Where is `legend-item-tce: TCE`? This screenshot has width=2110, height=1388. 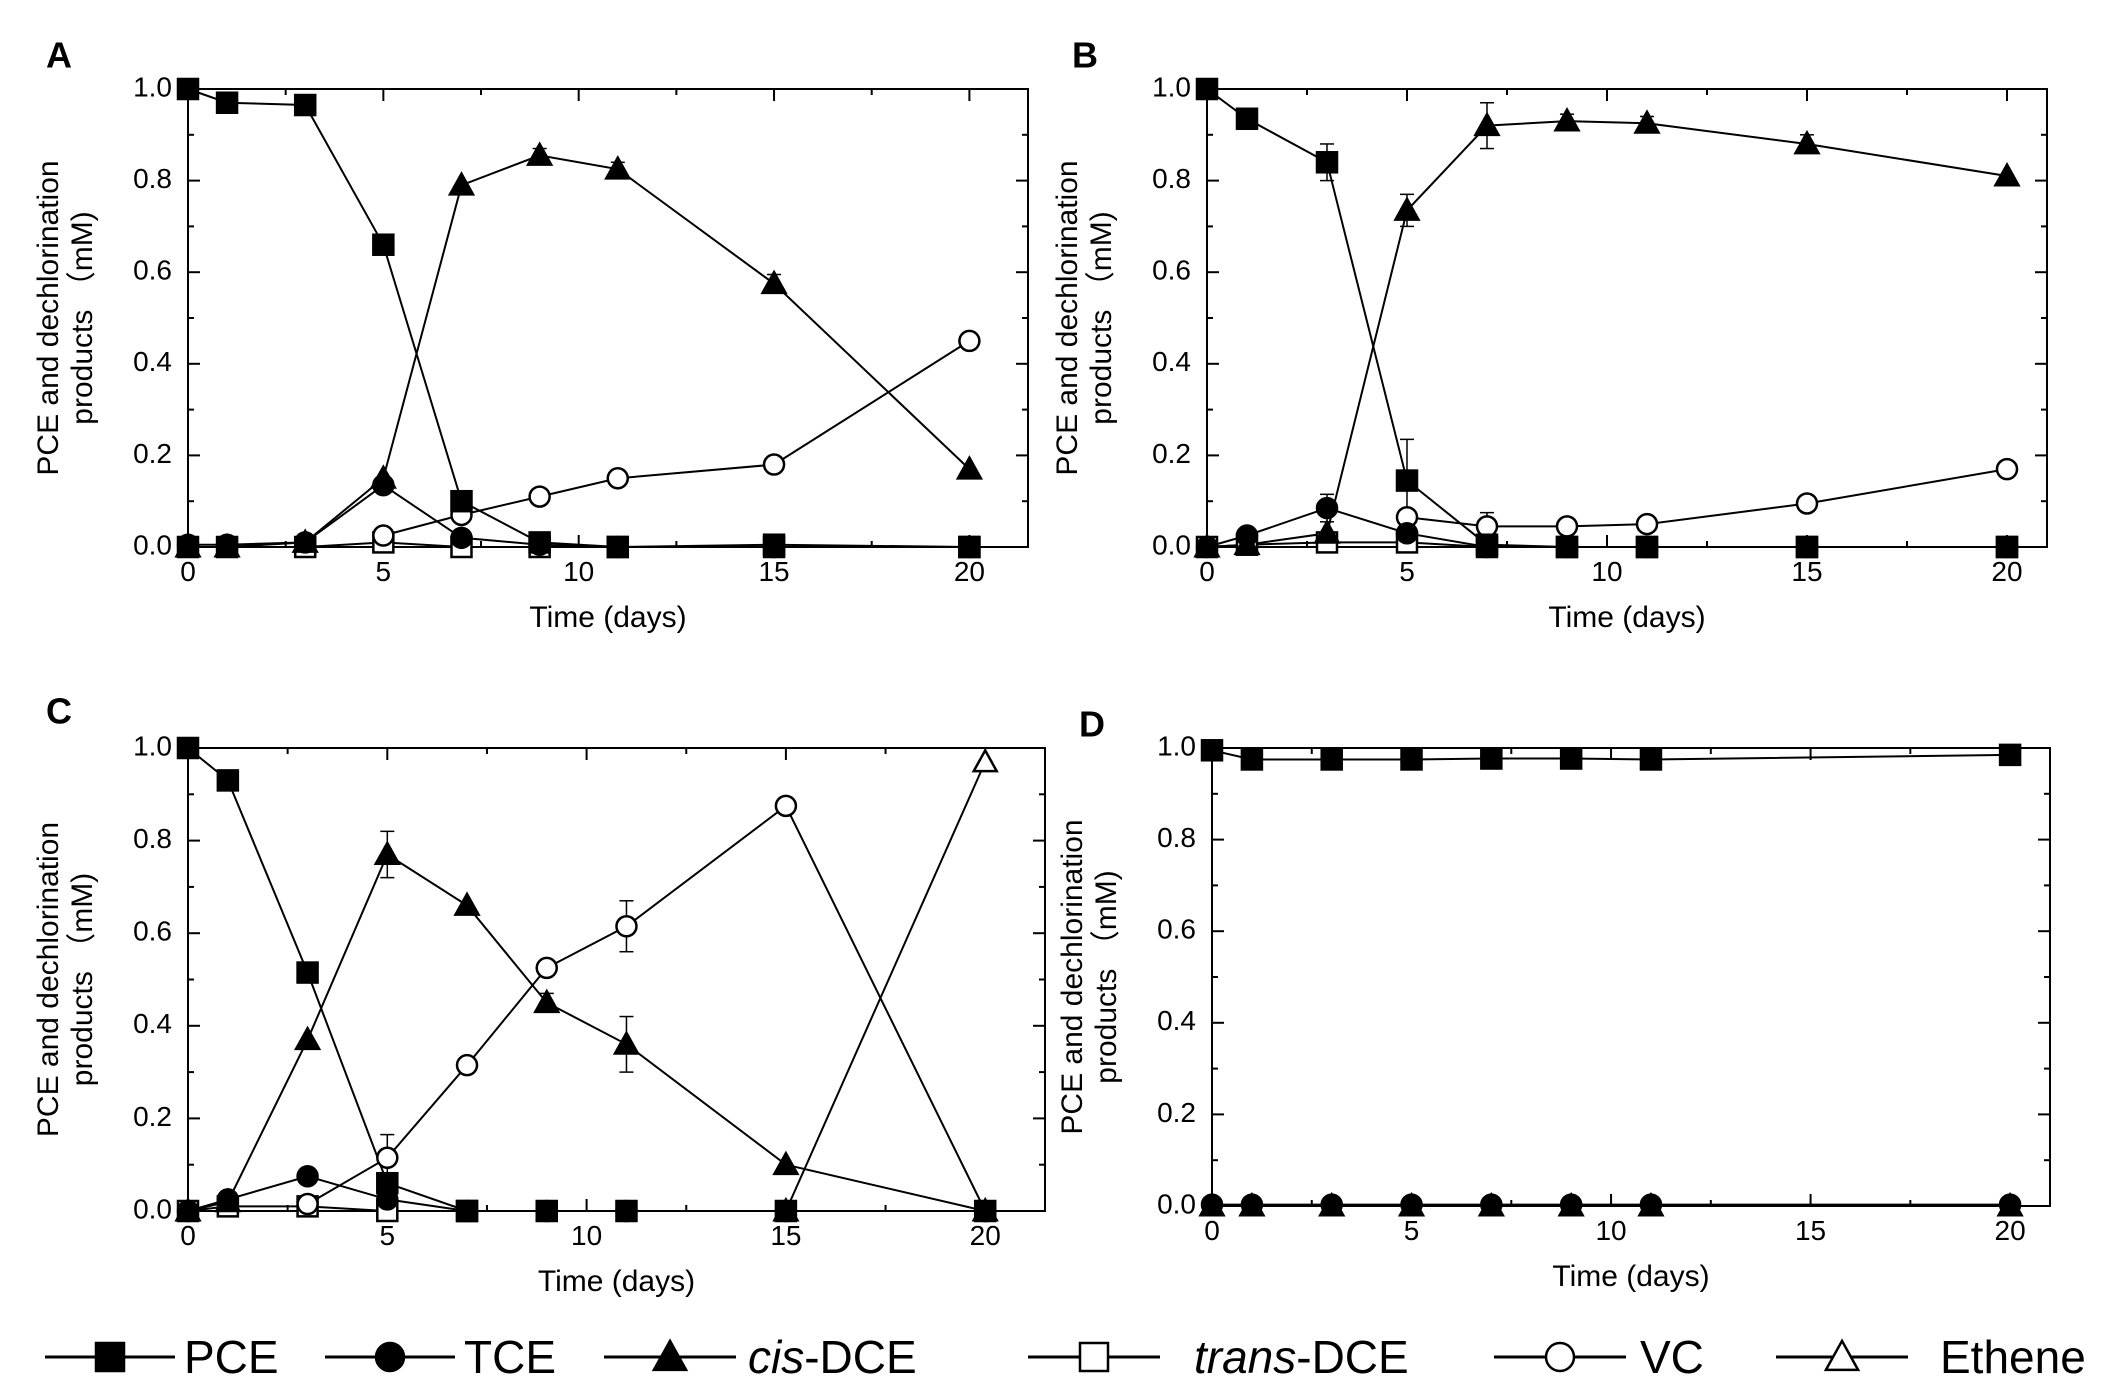 legend-item-tce: TCE is located at coordinates (440, 1357).